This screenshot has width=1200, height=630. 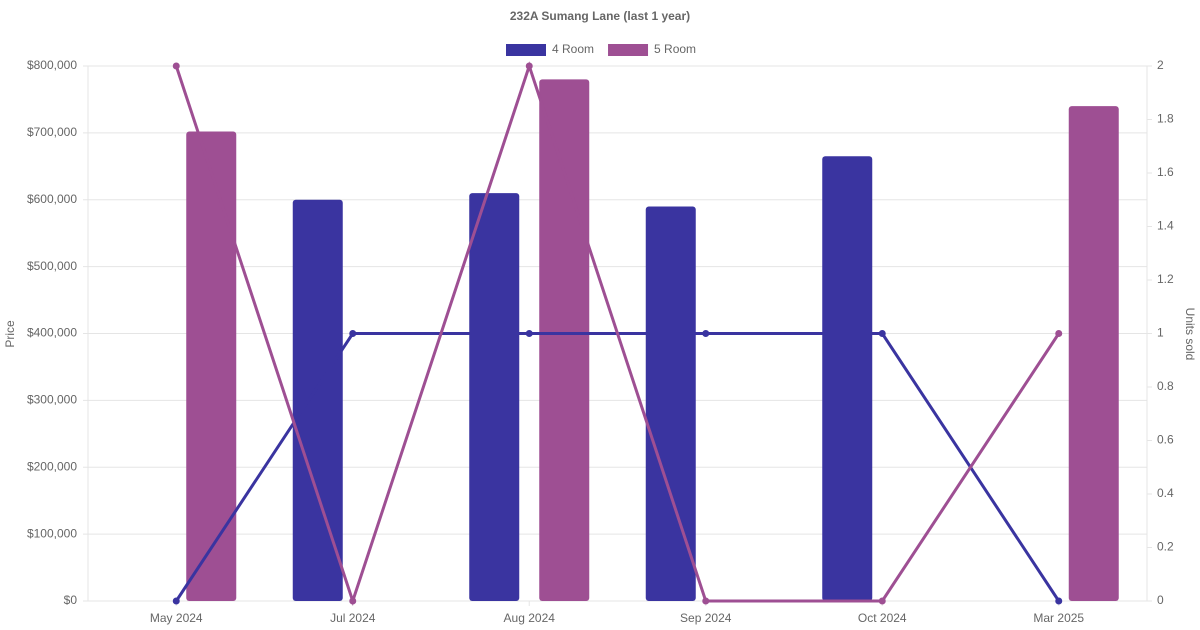 I want to click on y-axis-title: Price, so click(x=10, y=334).